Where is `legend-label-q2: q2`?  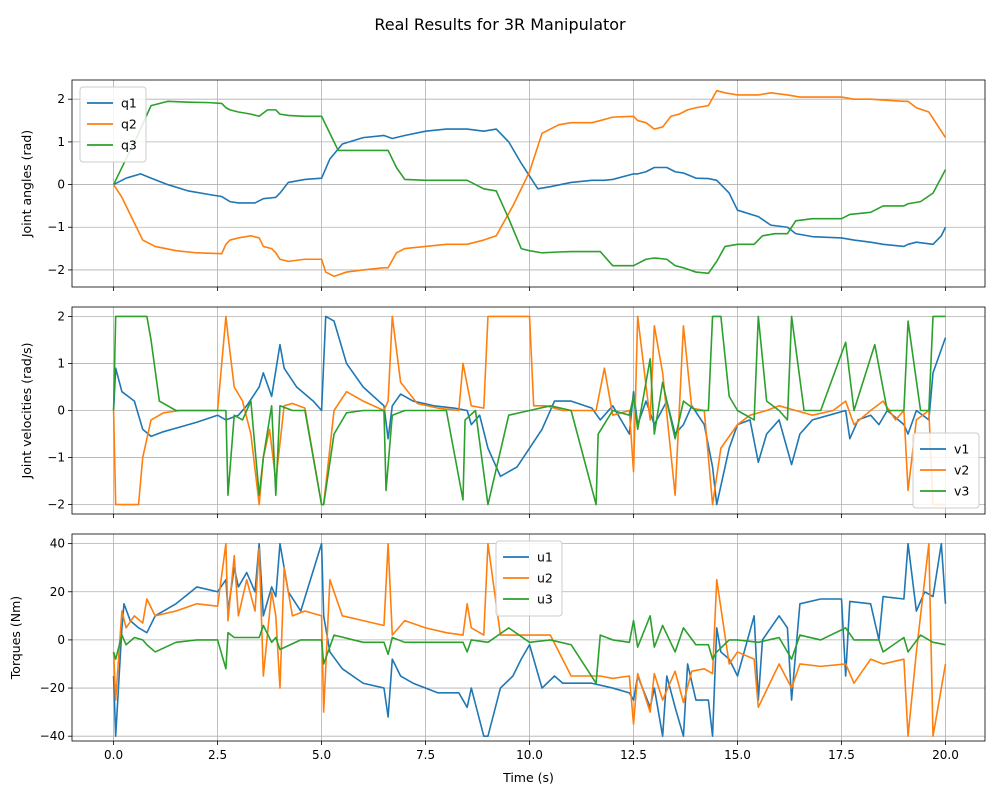 legend-label-q2: q2 is located at coordinates (129, 124).